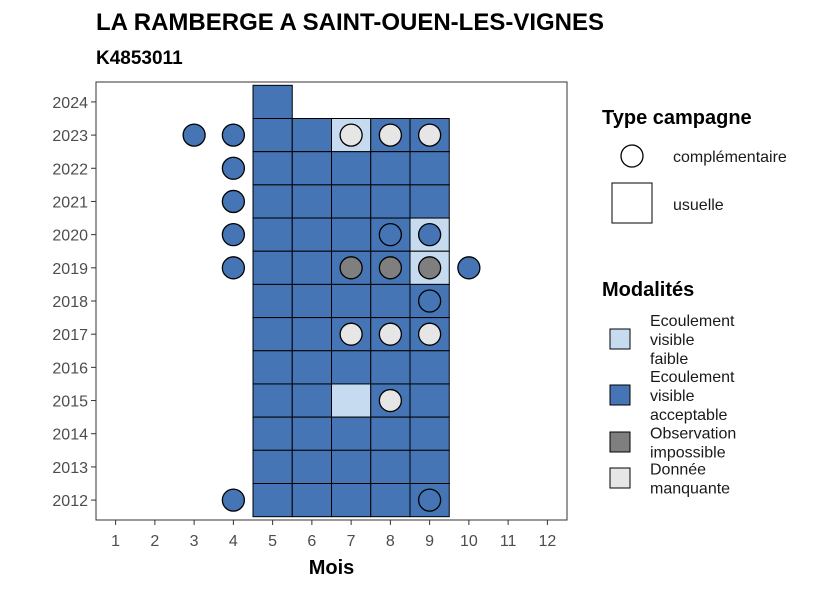 Image resolution: width=826 pixels, height=590 pixels. Describe the element at coordinates (70, 302) in the screenshot. I see `y-tick-label-2018: 2018` at that location.